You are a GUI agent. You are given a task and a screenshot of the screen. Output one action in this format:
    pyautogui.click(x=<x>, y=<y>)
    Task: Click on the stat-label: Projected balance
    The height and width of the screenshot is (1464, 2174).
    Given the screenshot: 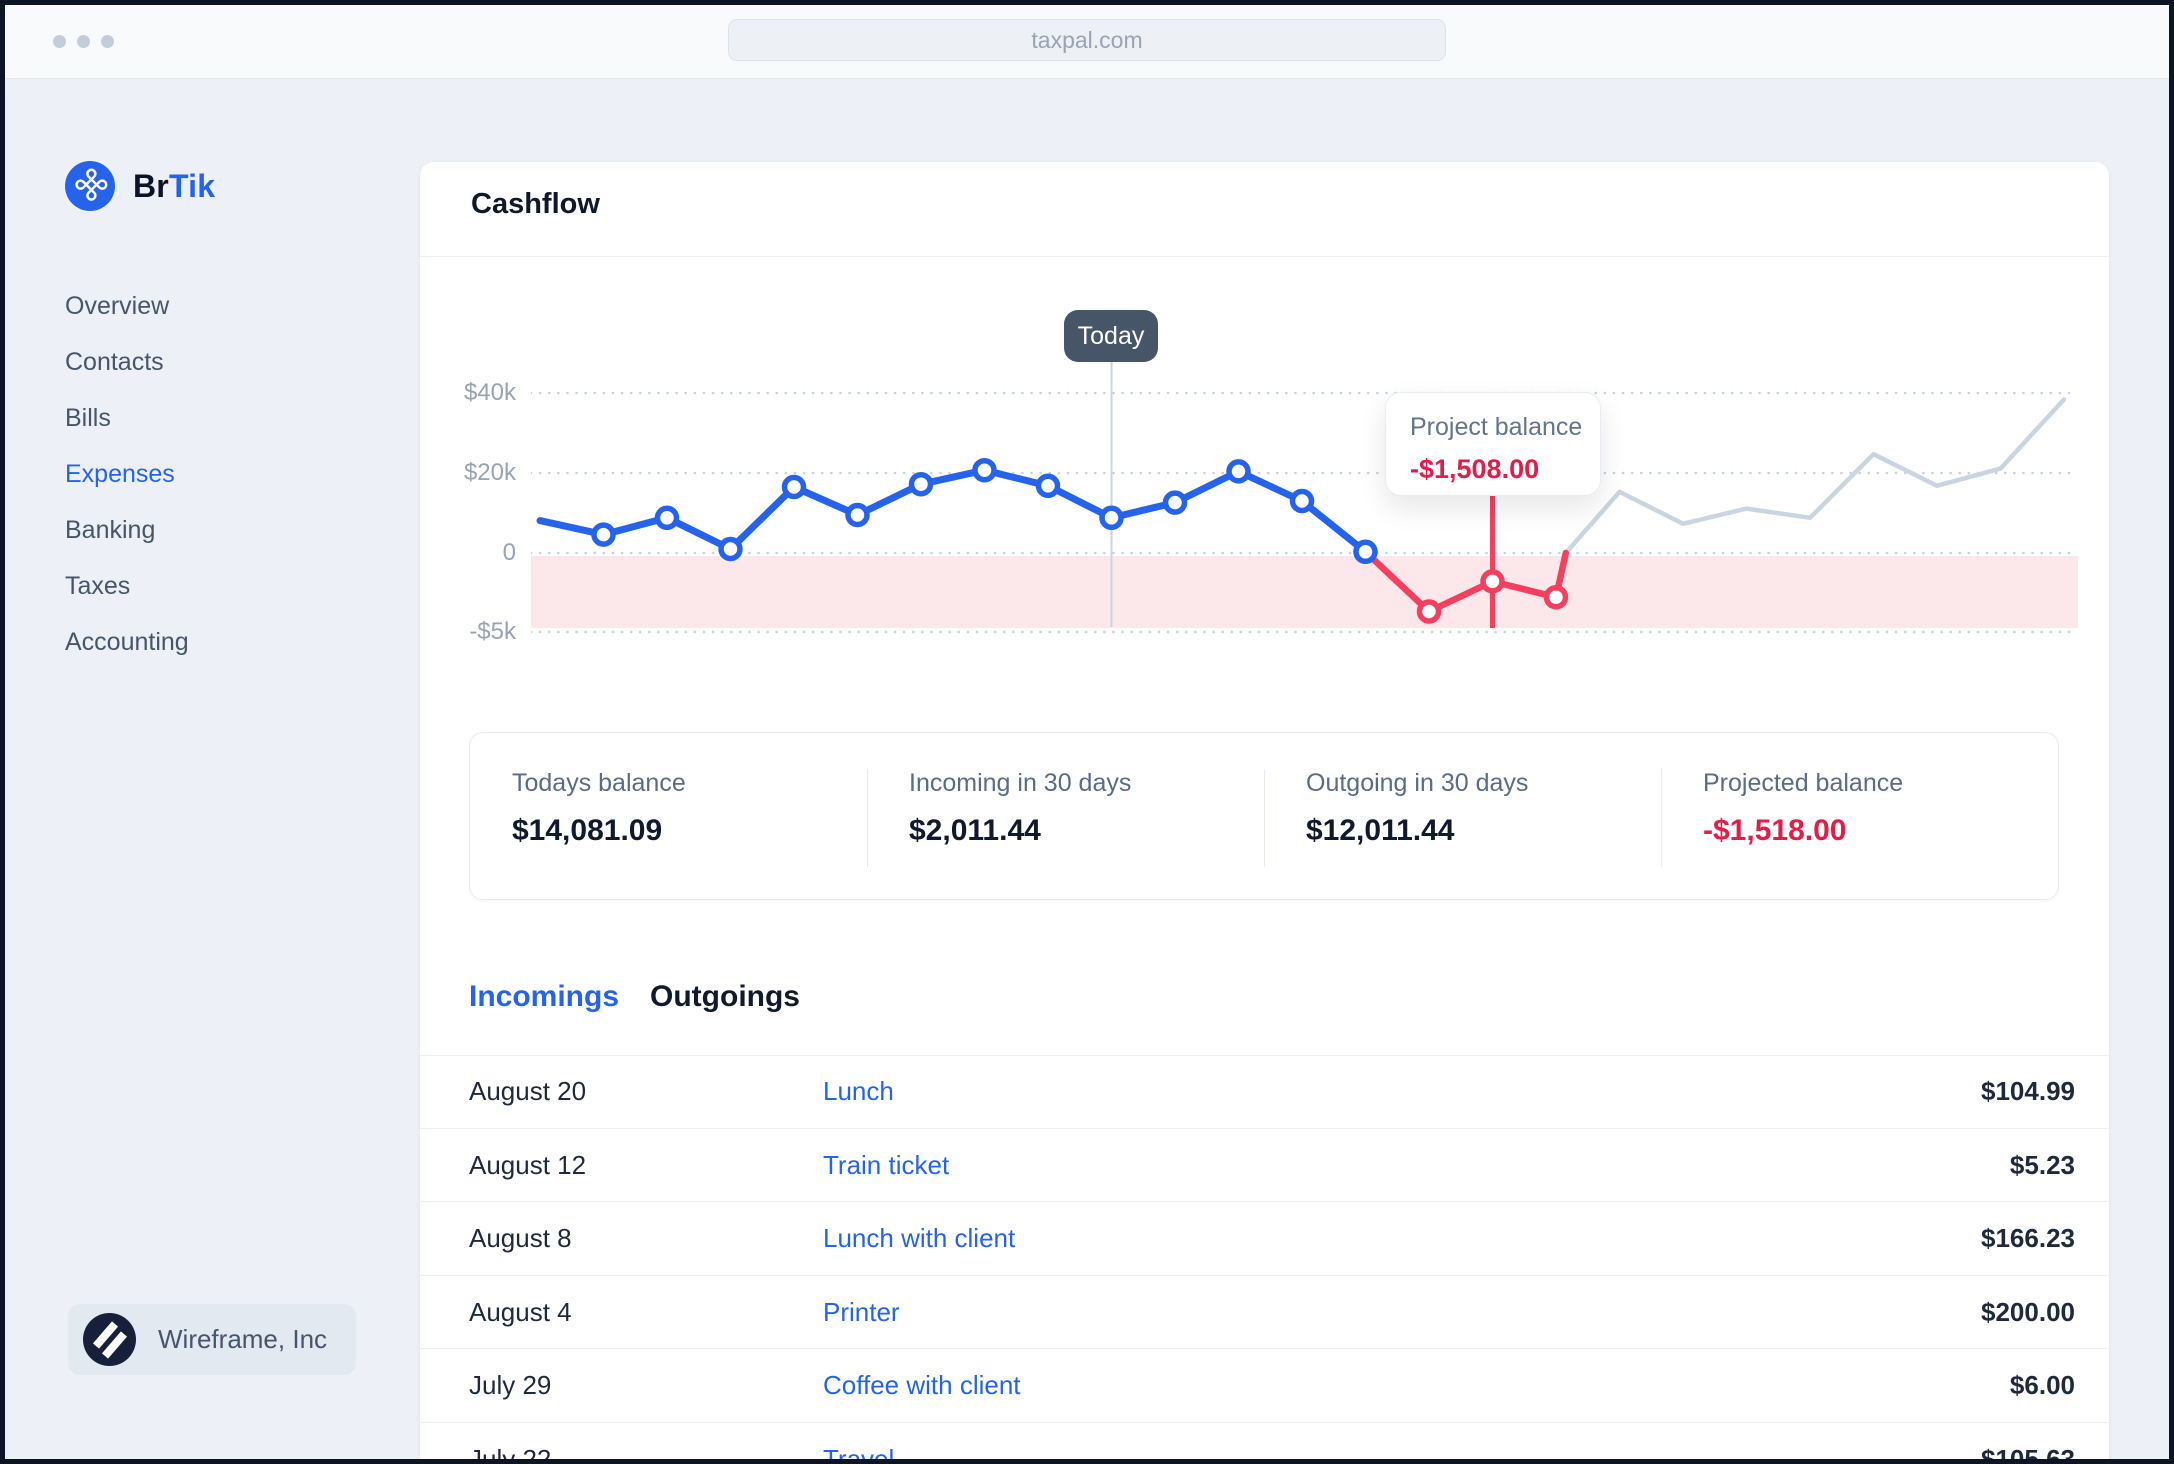 What is the action you would take?
    pyautogui.click(x=1803, y=783)
    